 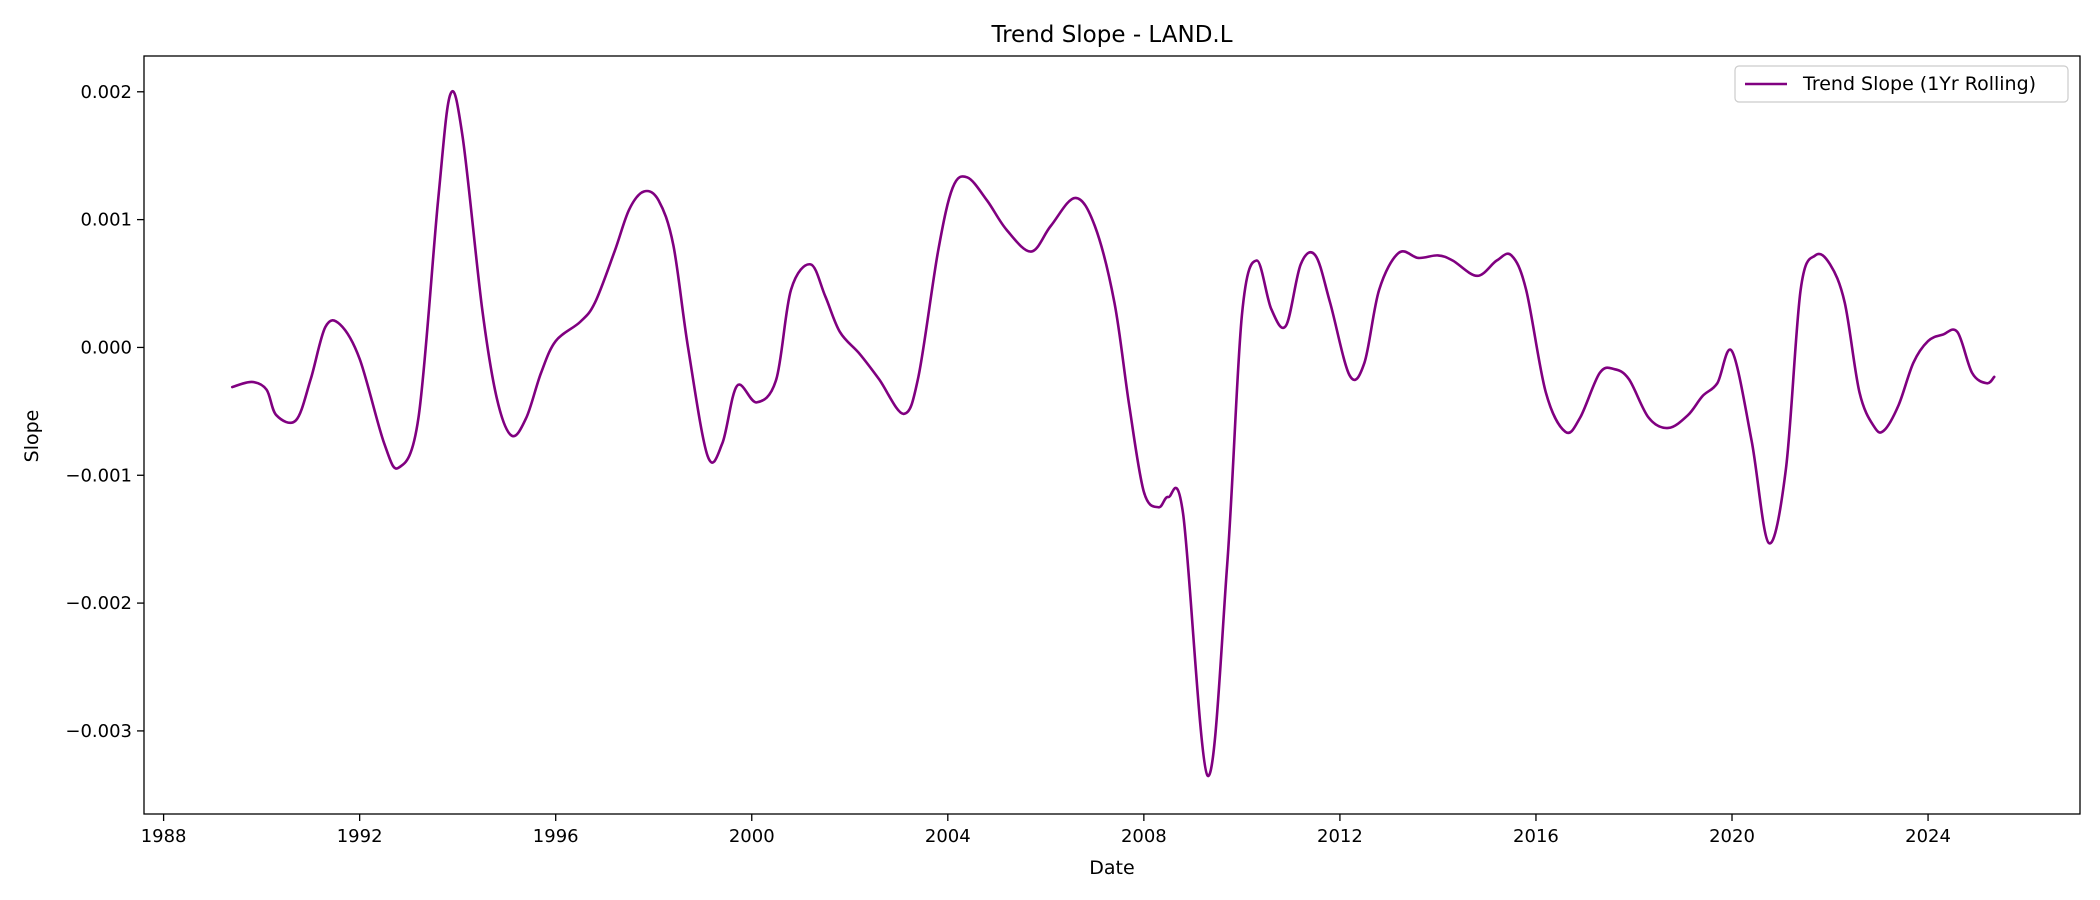 What do you see at coordinates (106, 347) in the screenshot?
I see `y-tick-label: 0.000` at bounding box center [106, 347].